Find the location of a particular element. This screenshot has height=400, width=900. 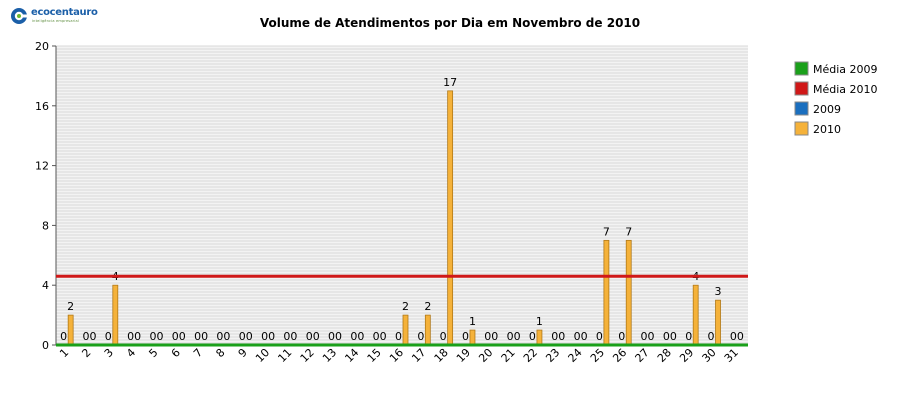

logo-mark-icon is located at coordinates (19, 16).